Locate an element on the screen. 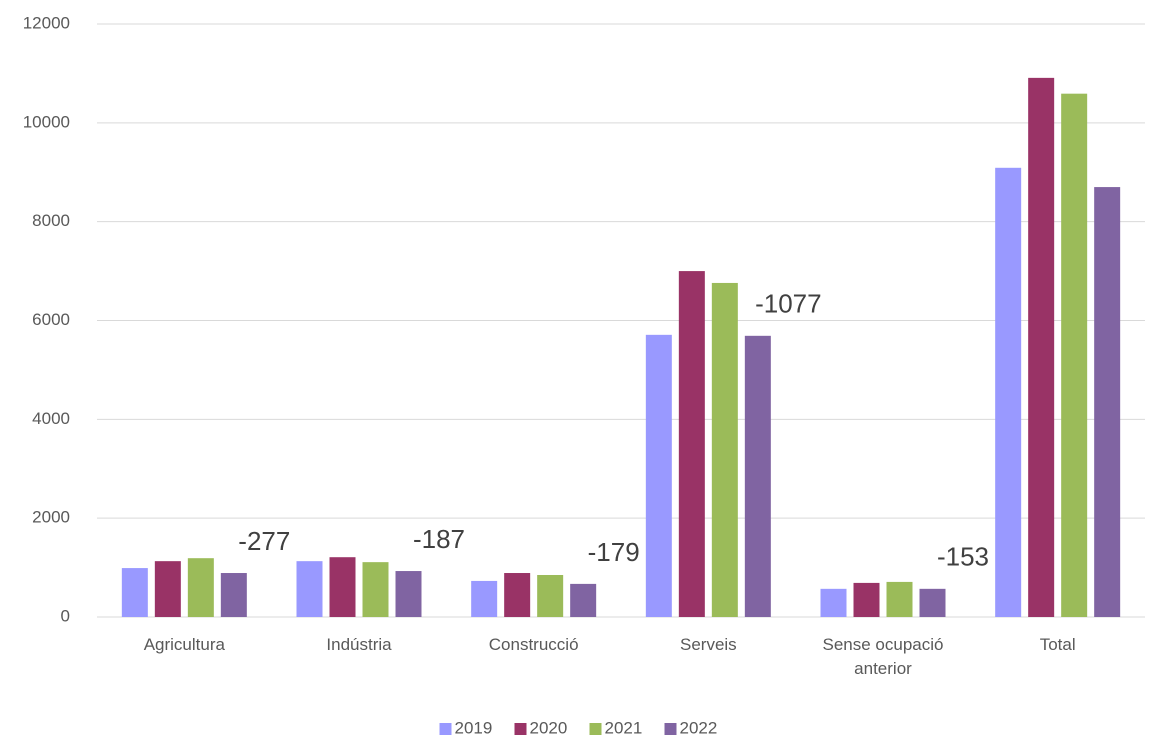  y-tick-label: 12000 is located at coordinates (46, 22).